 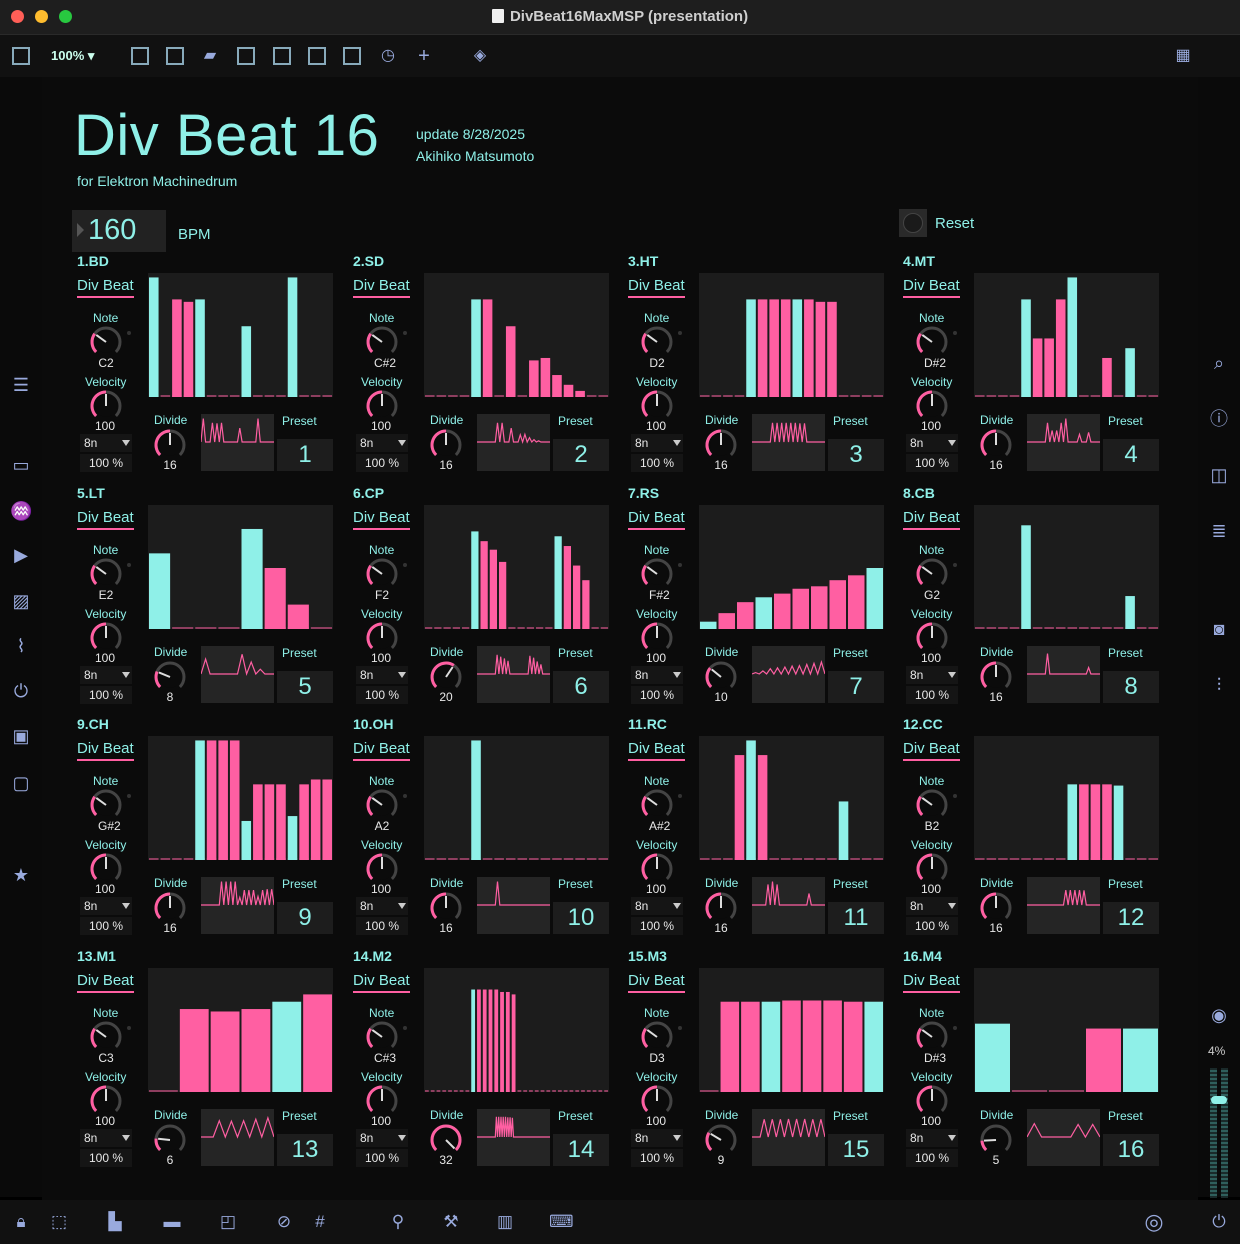 What do you see at coordinates (1219, 1015) in the screenshot?
I see `target-icon: ◉` at bounding box center [1219, 1015].